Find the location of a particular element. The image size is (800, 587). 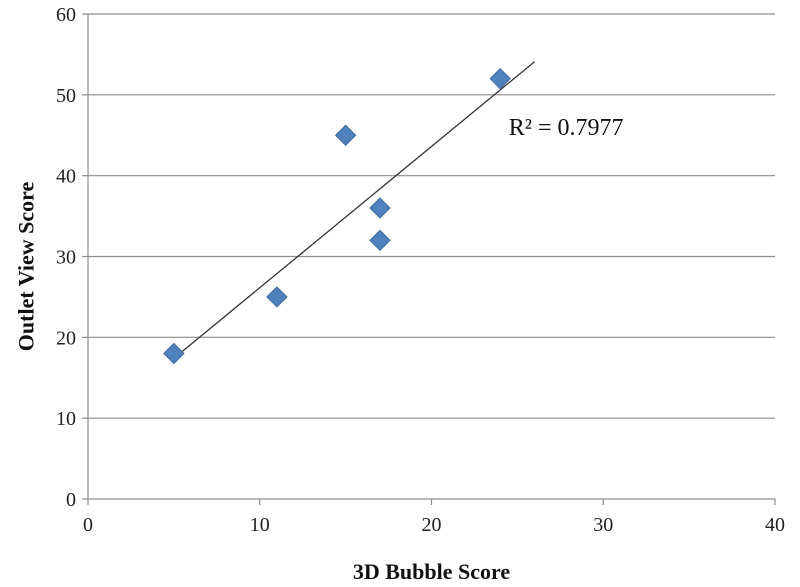

y-axis-title: Outlet View Score is located at coordinates (26, 267).